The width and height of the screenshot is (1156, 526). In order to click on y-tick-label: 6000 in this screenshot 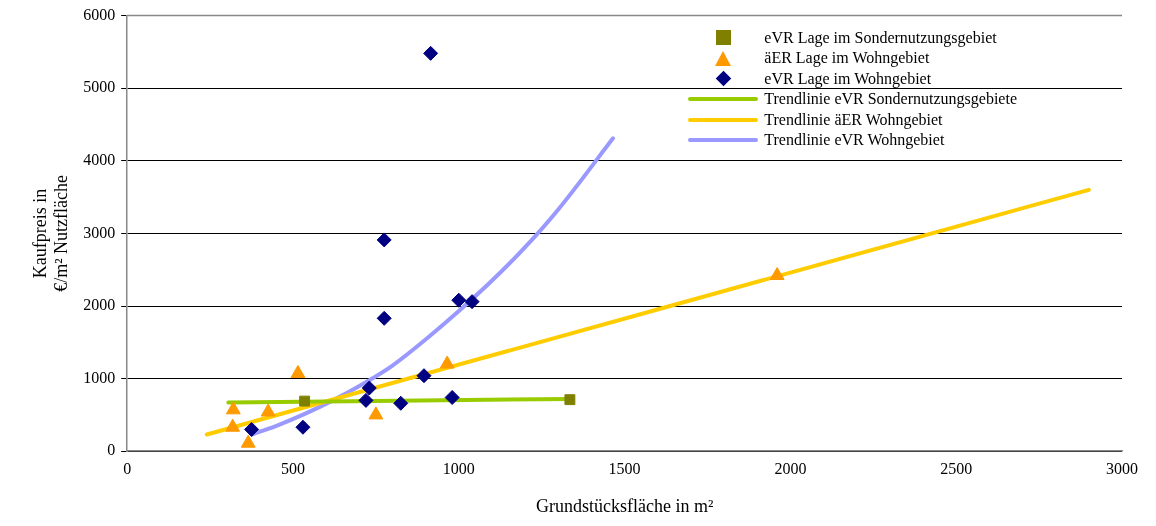, I will do `click(99, 14)`.